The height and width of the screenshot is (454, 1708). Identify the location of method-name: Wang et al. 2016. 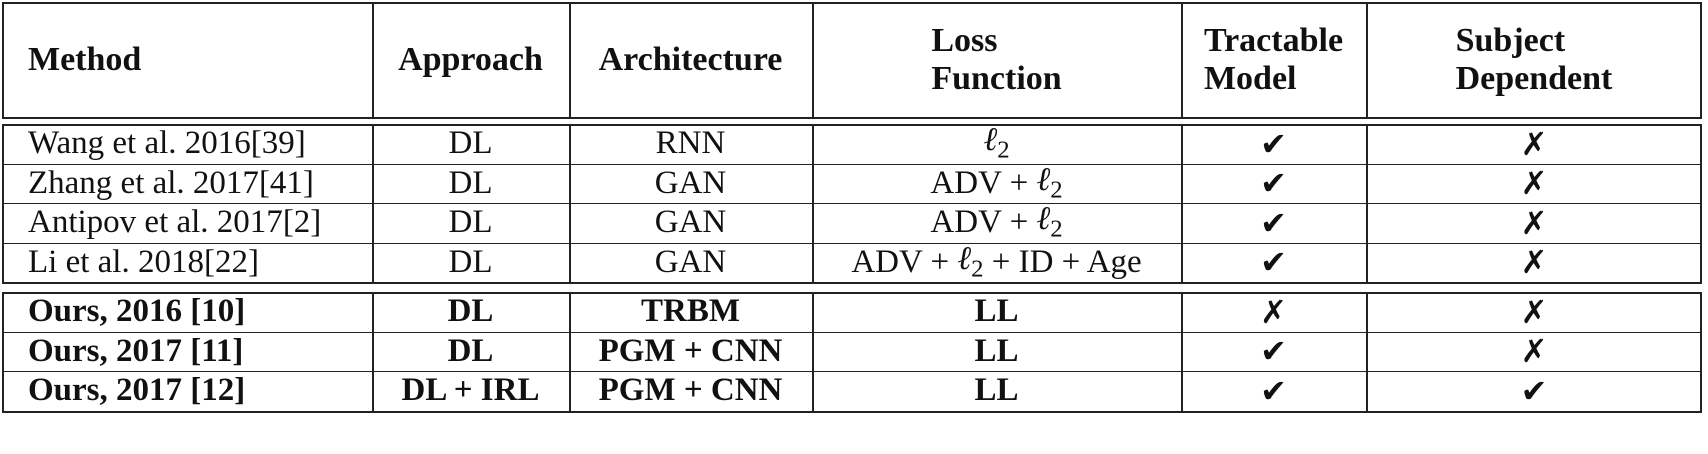
(139, 143).